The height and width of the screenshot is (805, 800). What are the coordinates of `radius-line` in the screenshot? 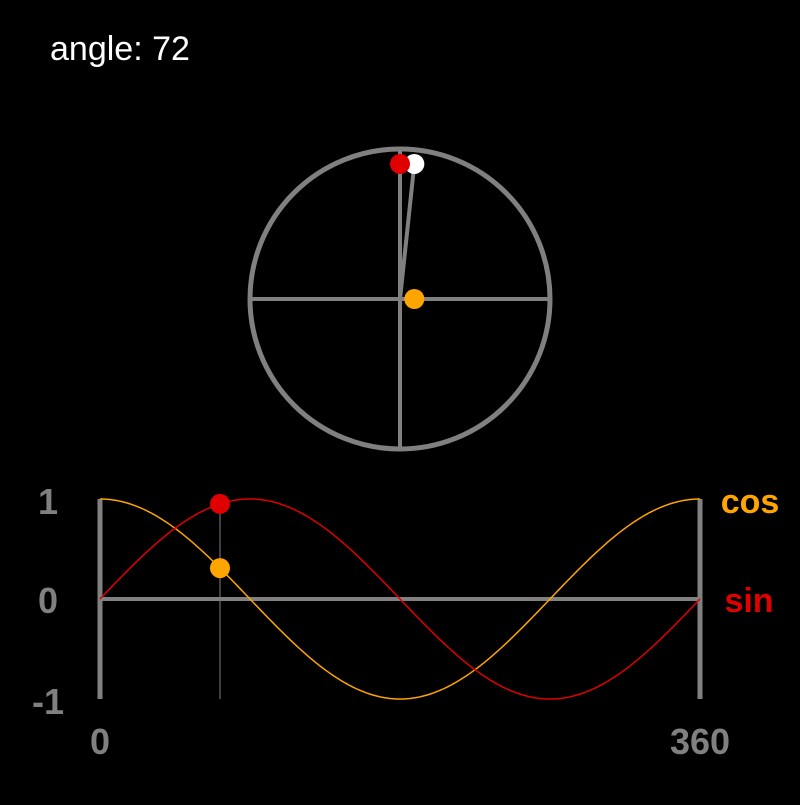 It's located at (407, 231).